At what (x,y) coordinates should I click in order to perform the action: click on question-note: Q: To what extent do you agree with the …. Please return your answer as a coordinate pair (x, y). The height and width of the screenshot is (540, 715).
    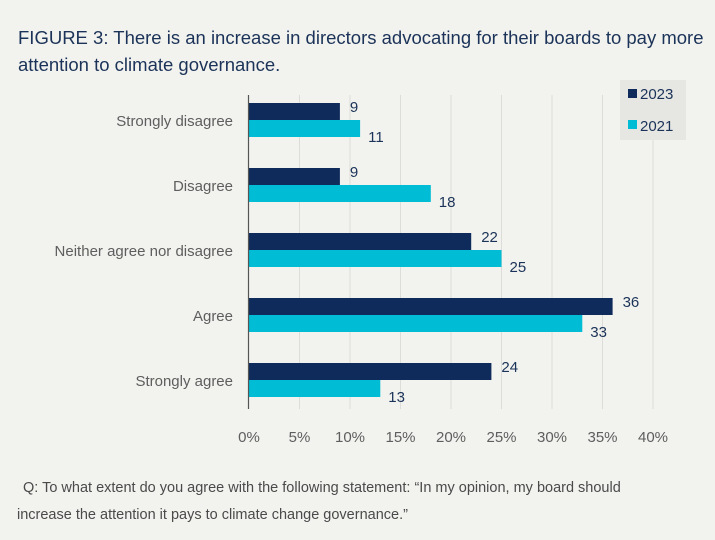
    Looking at the image, I should click on (362, 502).